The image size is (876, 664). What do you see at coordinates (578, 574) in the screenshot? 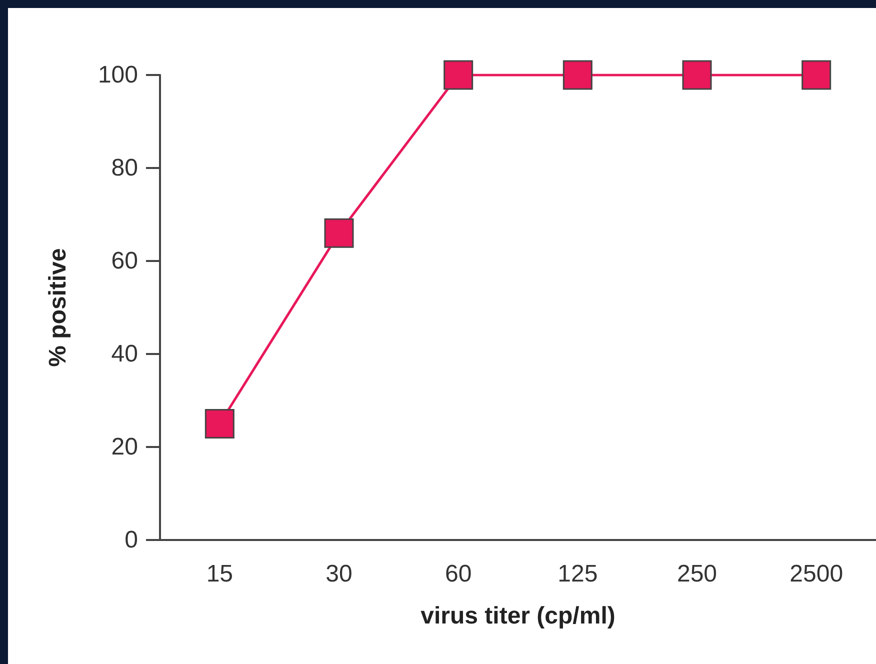
I see `x-tick-label: 125` at bounding box center [578, 574].